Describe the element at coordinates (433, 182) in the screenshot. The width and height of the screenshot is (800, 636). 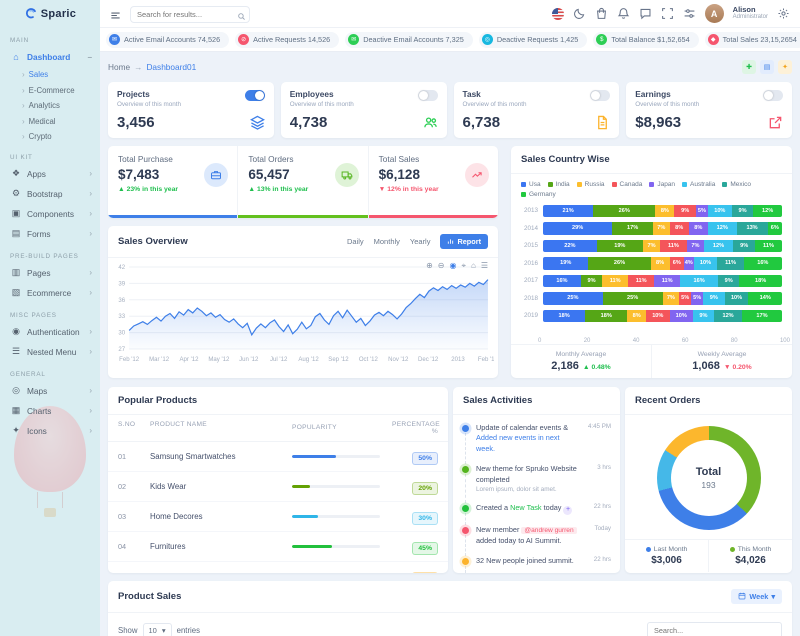
I see `total-card-total-sales: Total Sales $6,128 ▼ 12% in this year` at that location.